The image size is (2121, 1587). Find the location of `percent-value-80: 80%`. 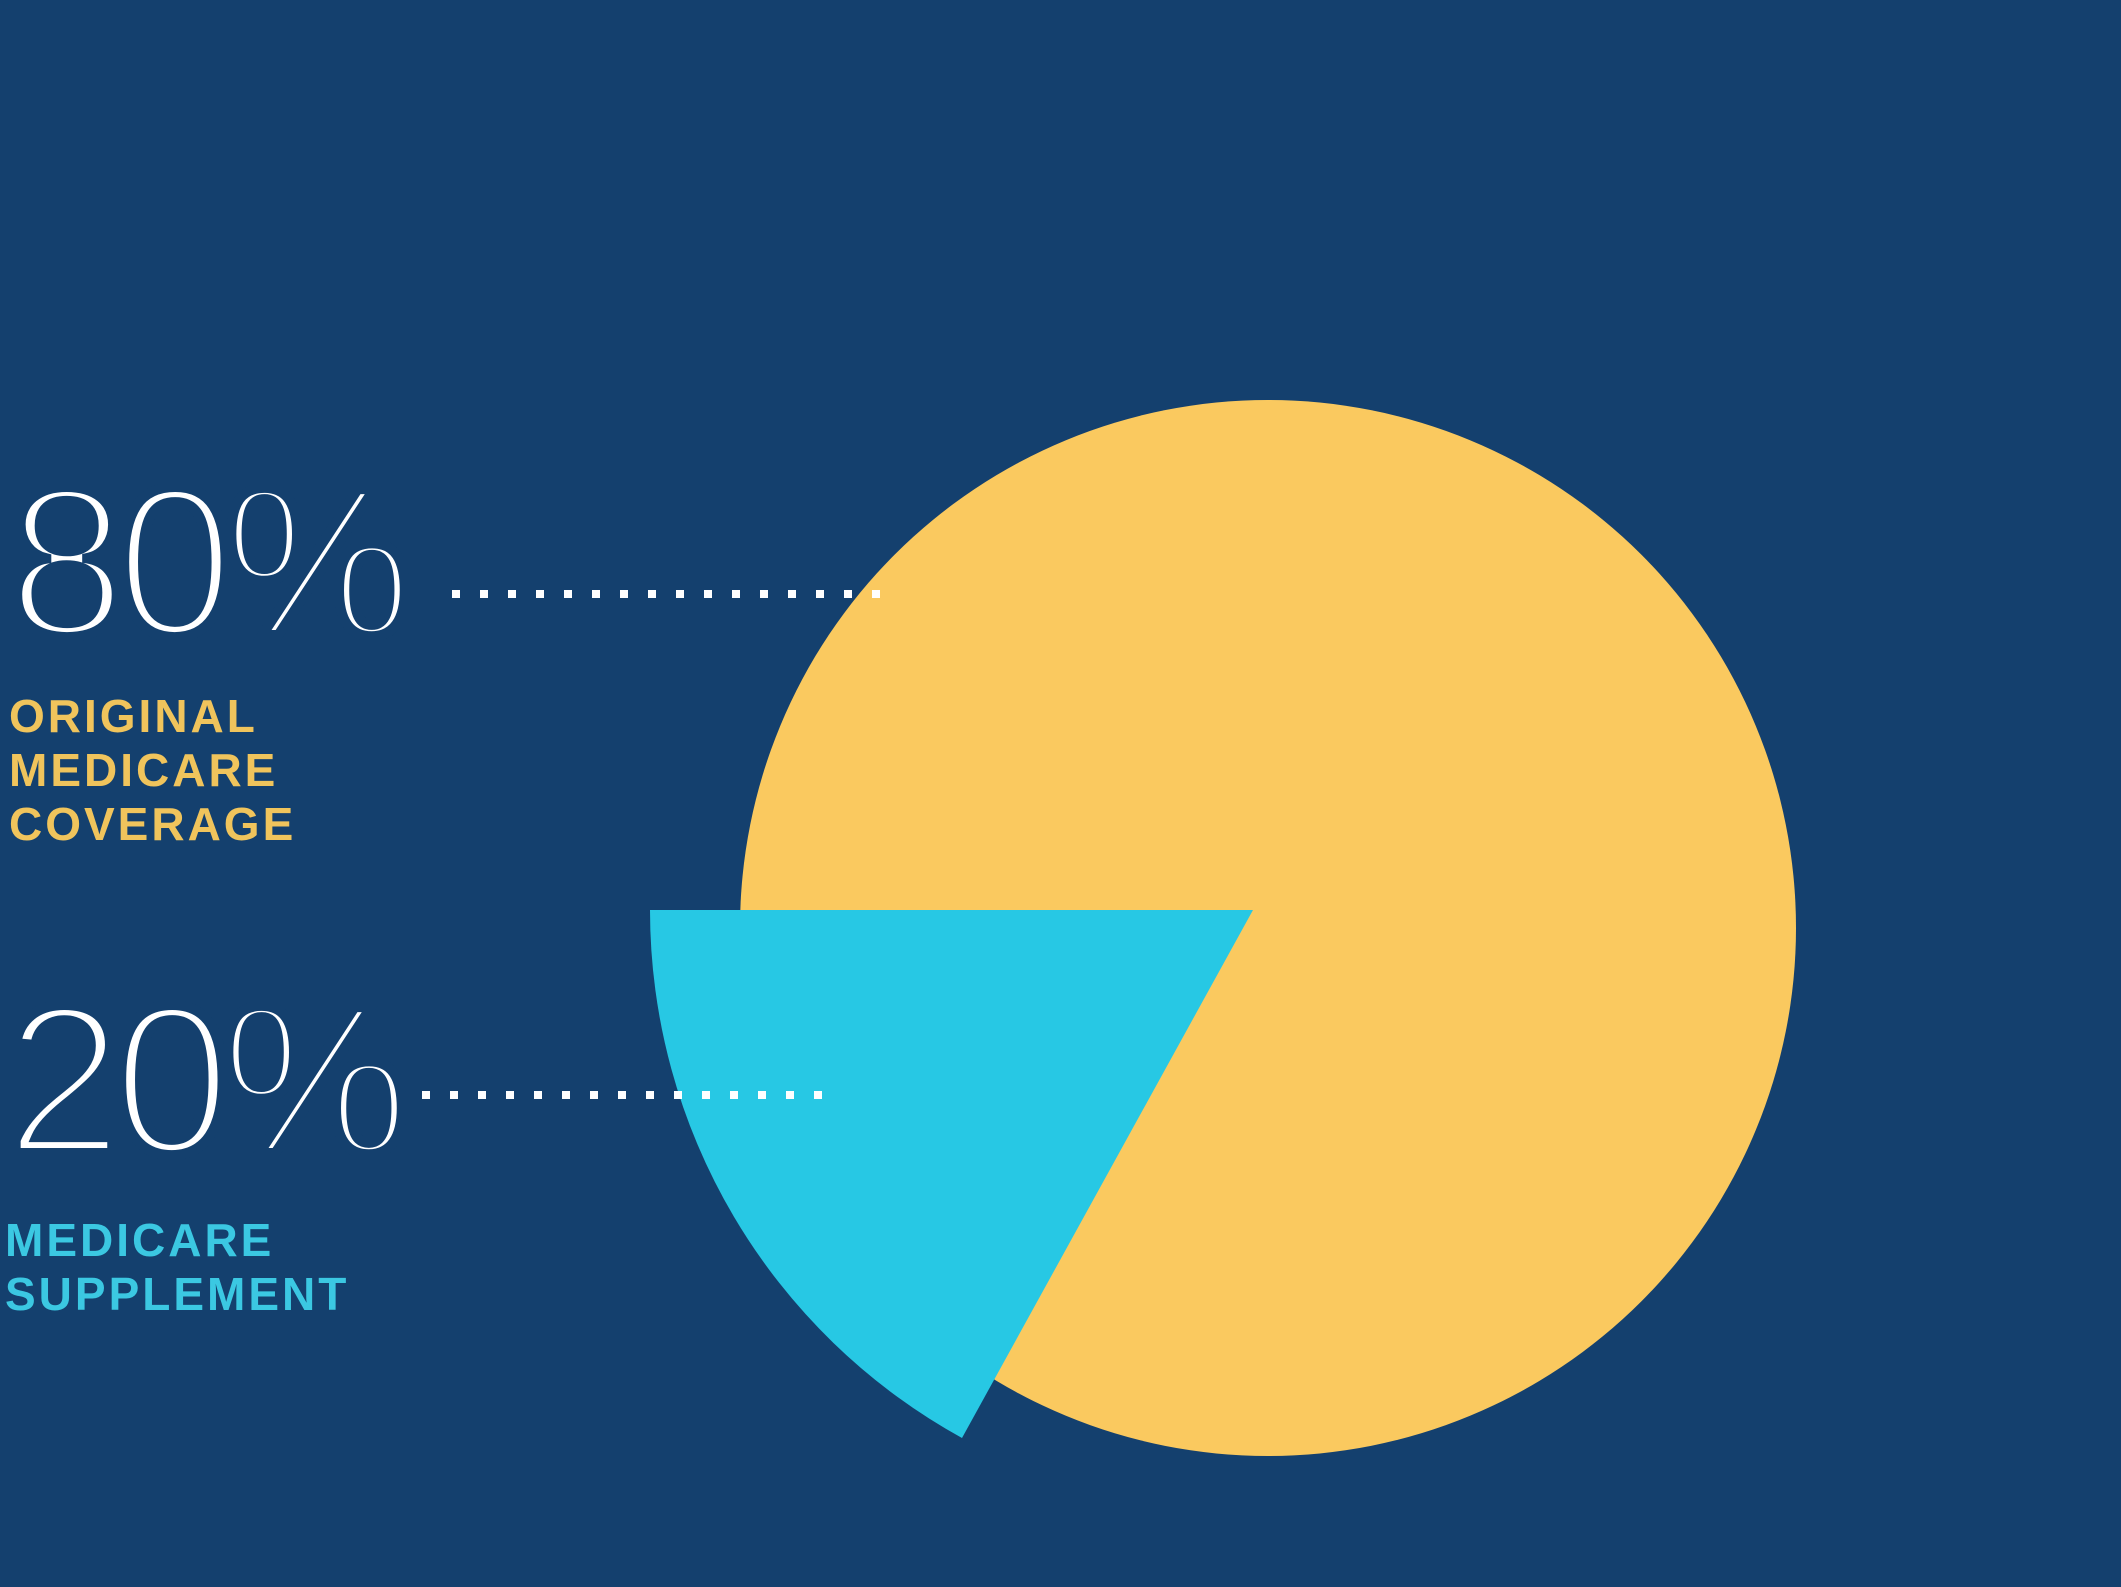

percent-value-80: 80% is located at coordinates (210, 561).